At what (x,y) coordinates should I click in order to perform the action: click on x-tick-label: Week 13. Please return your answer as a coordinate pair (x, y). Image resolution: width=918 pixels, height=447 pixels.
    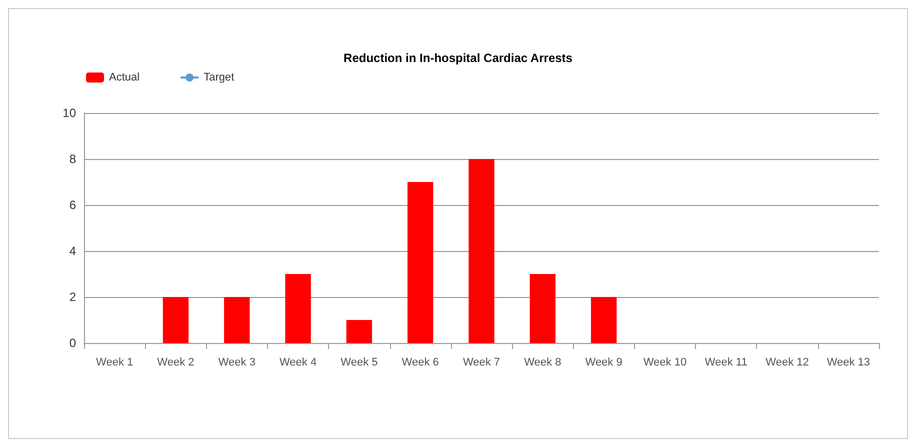
    Looking at the image, I should click on (848, 362).